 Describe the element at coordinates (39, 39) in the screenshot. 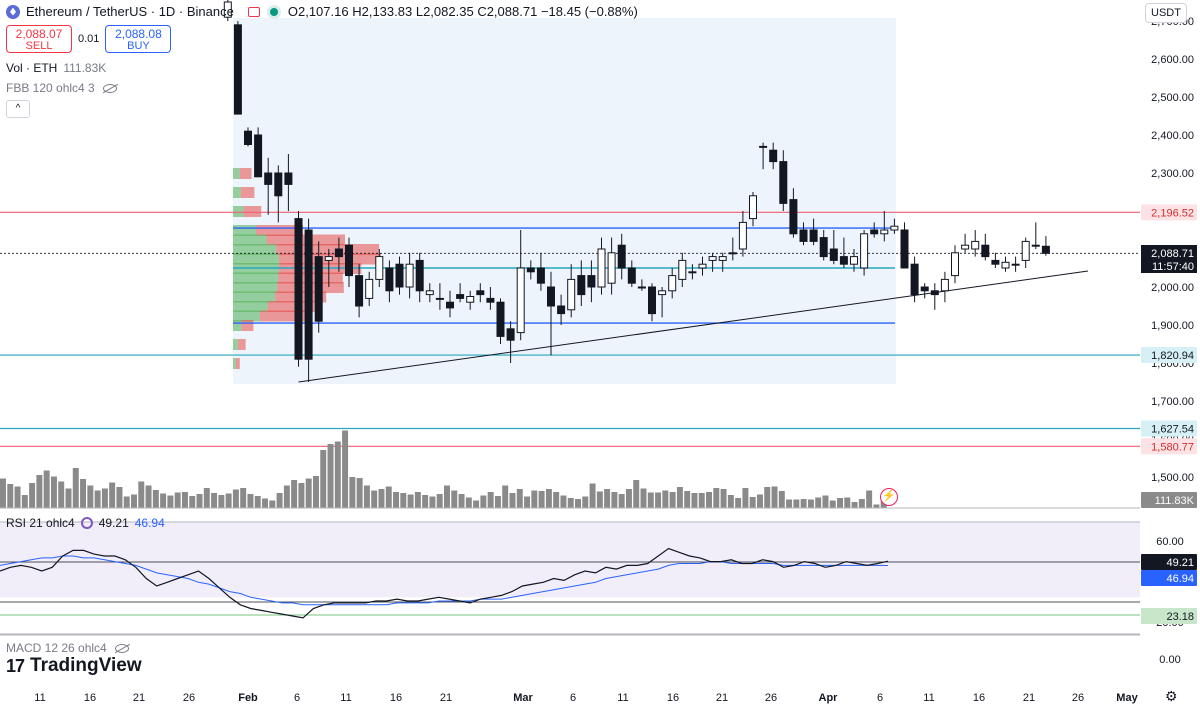

I see `sell-button: 2,088.07 SELL` at that location.